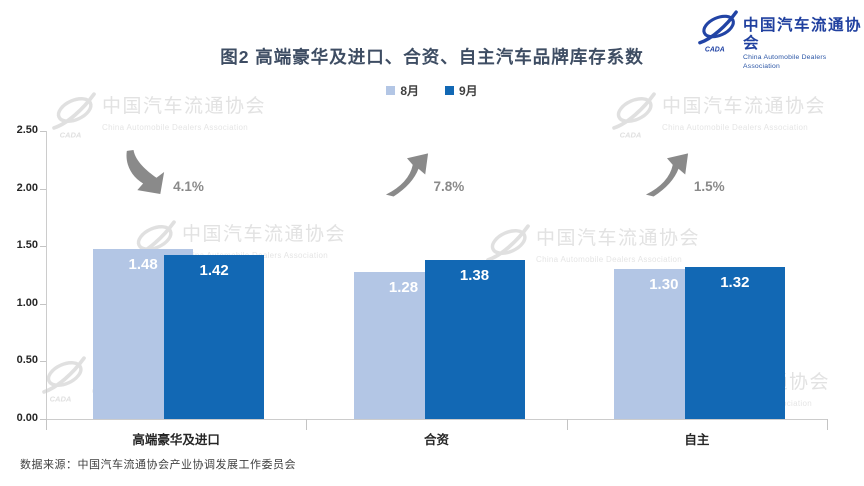 The width and height of the screenshot is (864, 486). I want to click on chart-title: 图2 高端豪华及进口、合资、自主汽车品牌库存系数, so click(432, 57).